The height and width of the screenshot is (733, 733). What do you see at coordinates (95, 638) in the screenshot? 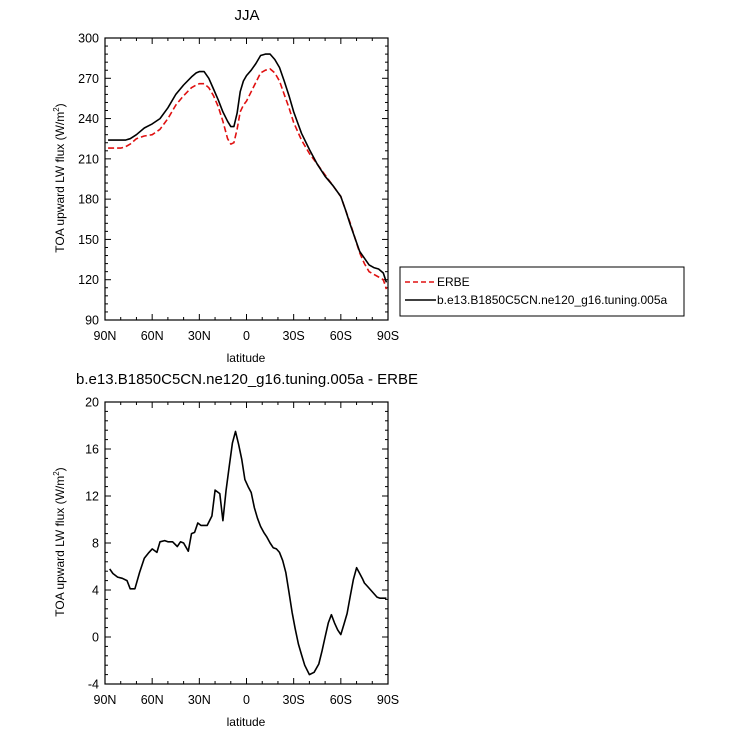
I see `bottom-y-tick-label: 0` at bounding box center [95, 638].